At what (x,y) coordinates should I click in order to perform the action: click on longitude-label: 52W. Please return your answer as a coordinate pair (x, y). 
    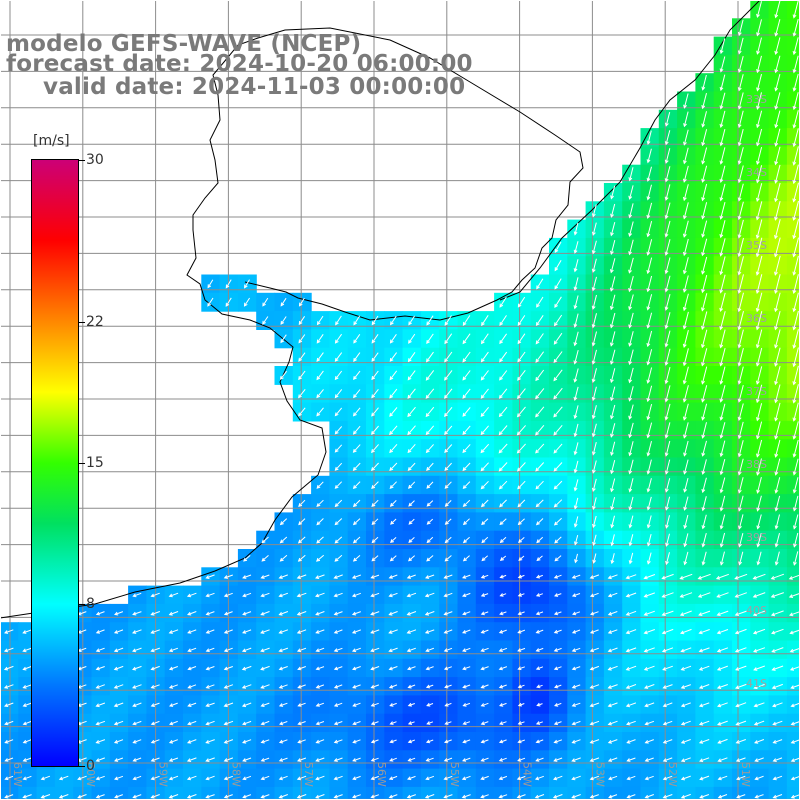
    Looking at the image, I should click on (672, 774).